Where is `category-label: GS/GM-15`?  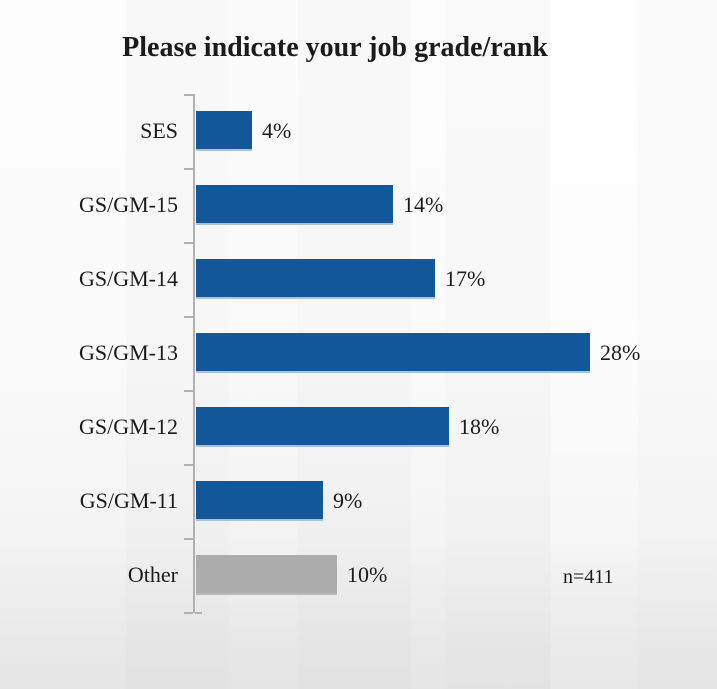 category-label: GS/GM-15 is located at coordinates (128, 204).